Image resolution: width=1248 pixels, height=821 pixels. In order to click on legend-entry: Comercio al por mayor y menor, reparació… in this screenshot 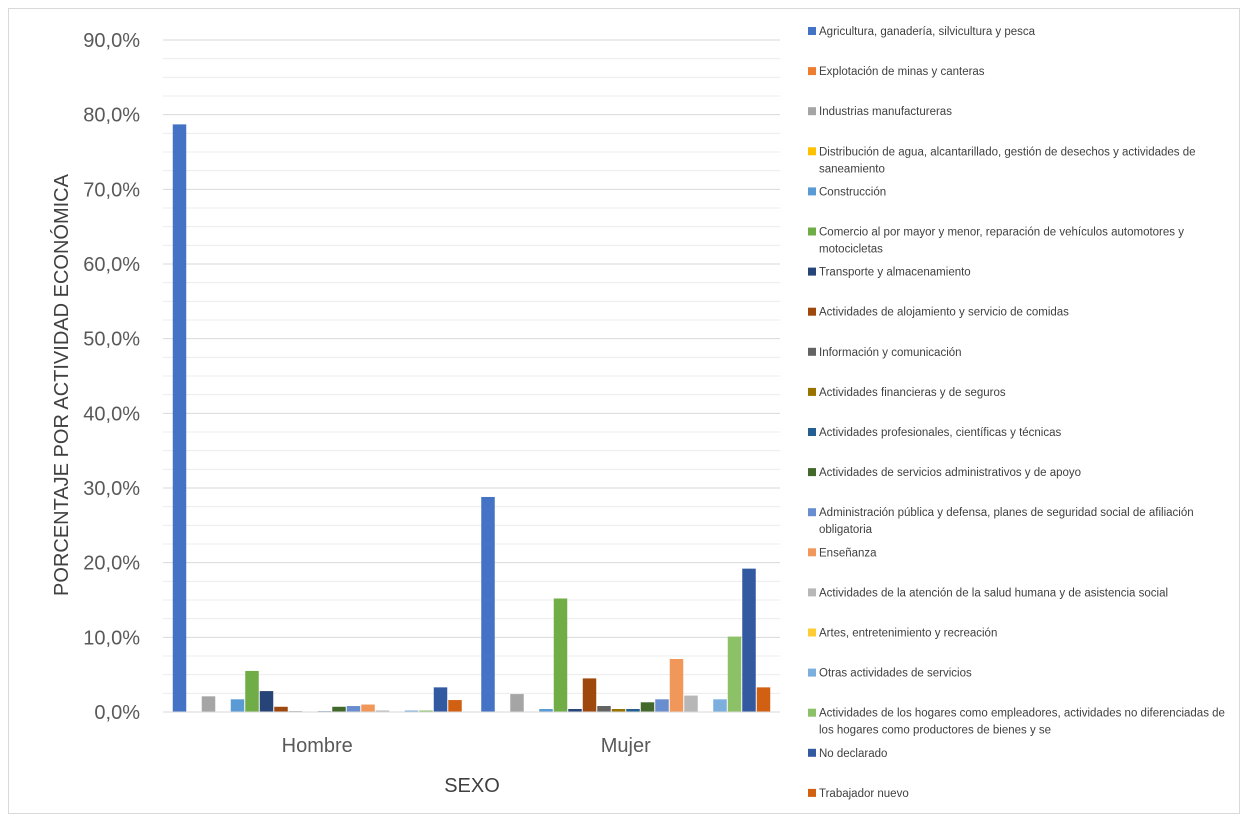, I will do `click(996, 241)`.